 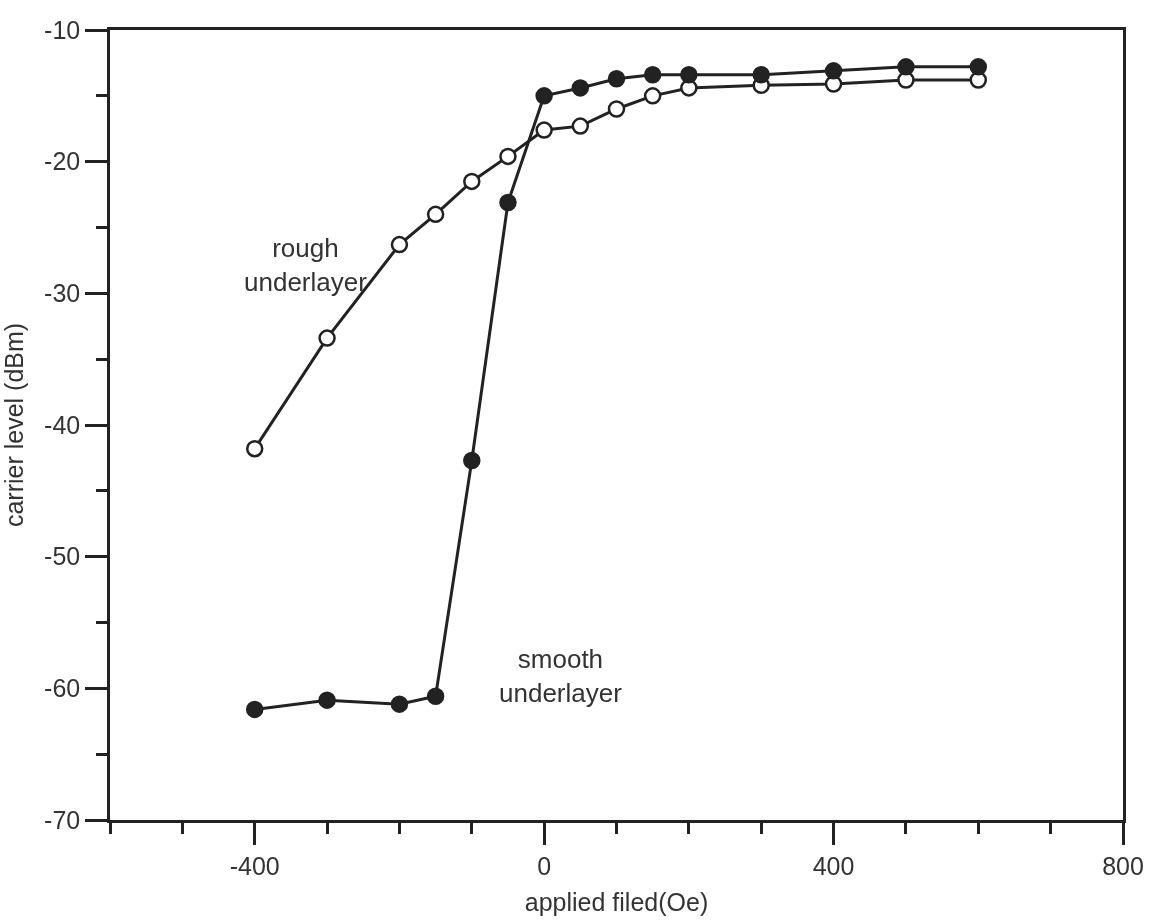 What do you see at coordinates (561, 676) in the screenshot?
I see `annotation: smooth underlayer` at bounding box center [561, 676].